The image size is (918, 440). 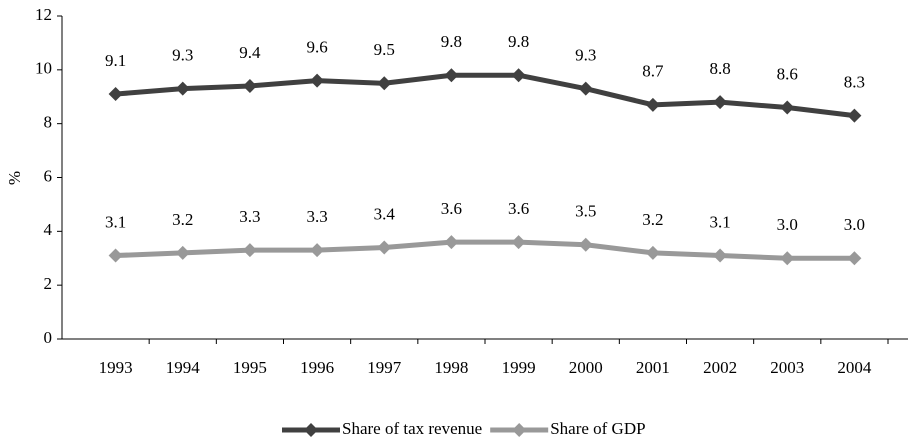 I want to click on data-label: 9.4, so click(x=250, y=52).